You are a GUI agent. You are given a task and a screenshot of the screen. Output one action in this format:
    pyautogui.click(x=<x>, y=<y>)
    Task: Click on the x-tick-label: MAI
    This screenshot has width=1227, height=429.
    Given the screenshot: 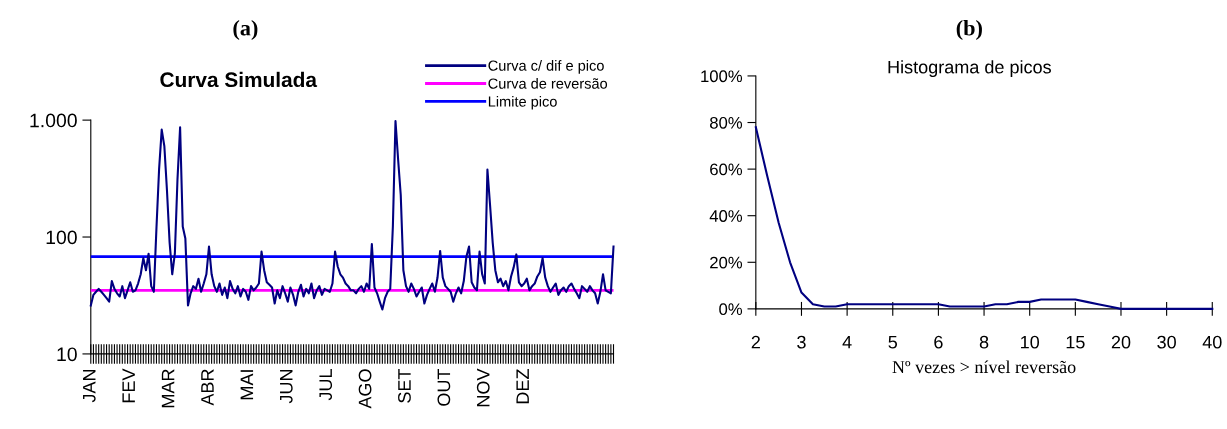 What is the action you would take?
    pyautogui.click(x=247, y=385)
    